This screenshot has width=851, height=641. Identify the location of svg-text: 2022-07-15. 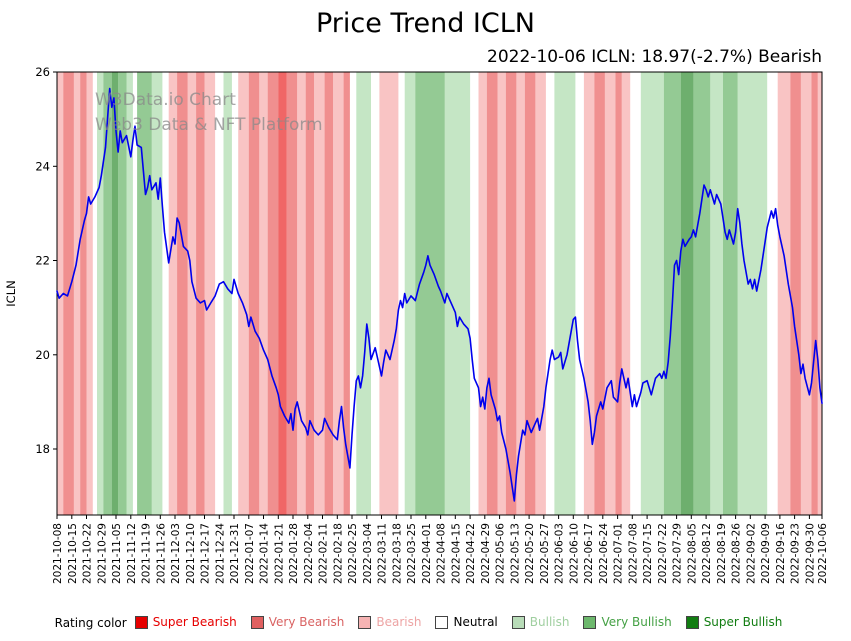
(648, 553).